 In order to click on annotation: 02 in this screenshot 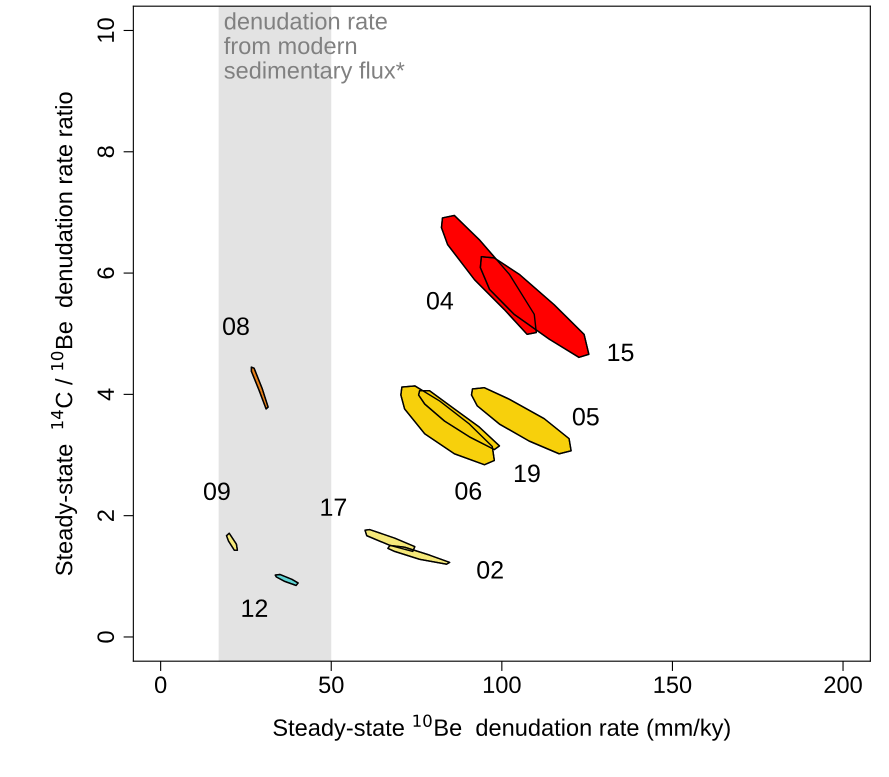, I will do `click(490, 570)`.